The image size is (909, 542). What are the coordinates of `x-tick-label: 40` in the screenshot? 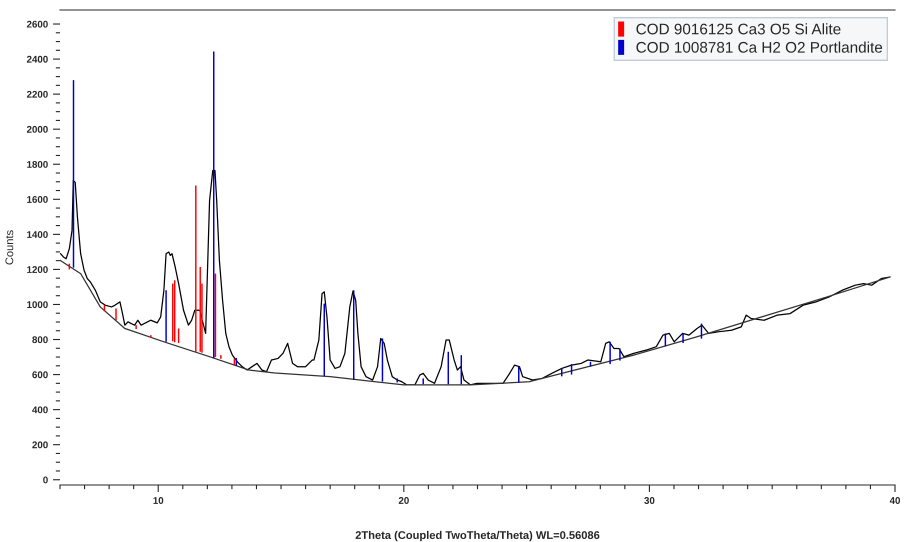 It's located at (895, 500).